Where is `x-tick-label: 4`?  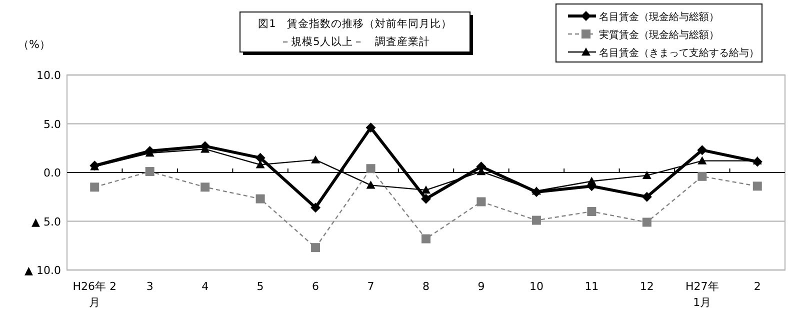
x-tick-label: 4 is located at coordinates (205, 286).